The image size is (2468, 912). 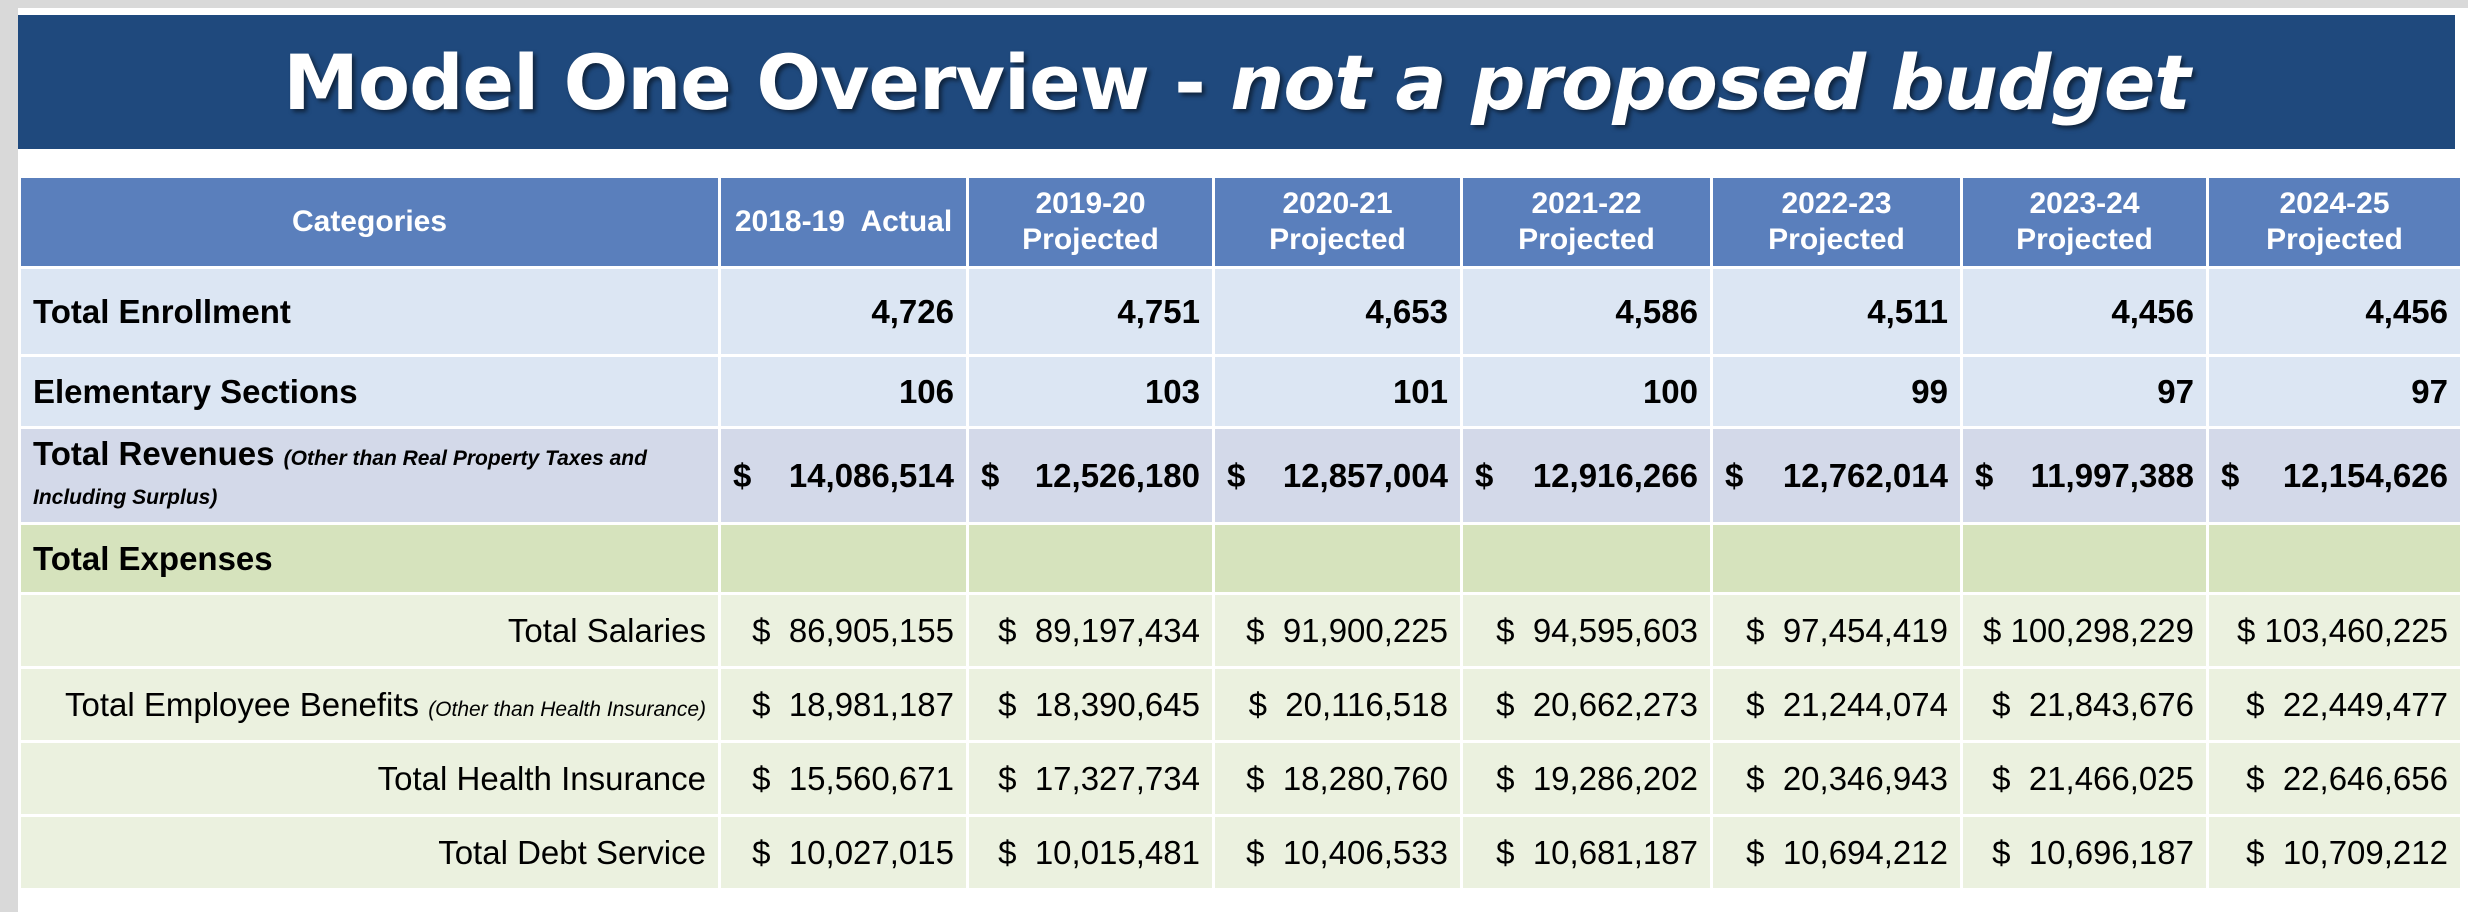 What do you see at coordinates (2334, 778) in the screenshot?
I see `table-cell: $ 22,646,656` at bounding box center [2334, 778].